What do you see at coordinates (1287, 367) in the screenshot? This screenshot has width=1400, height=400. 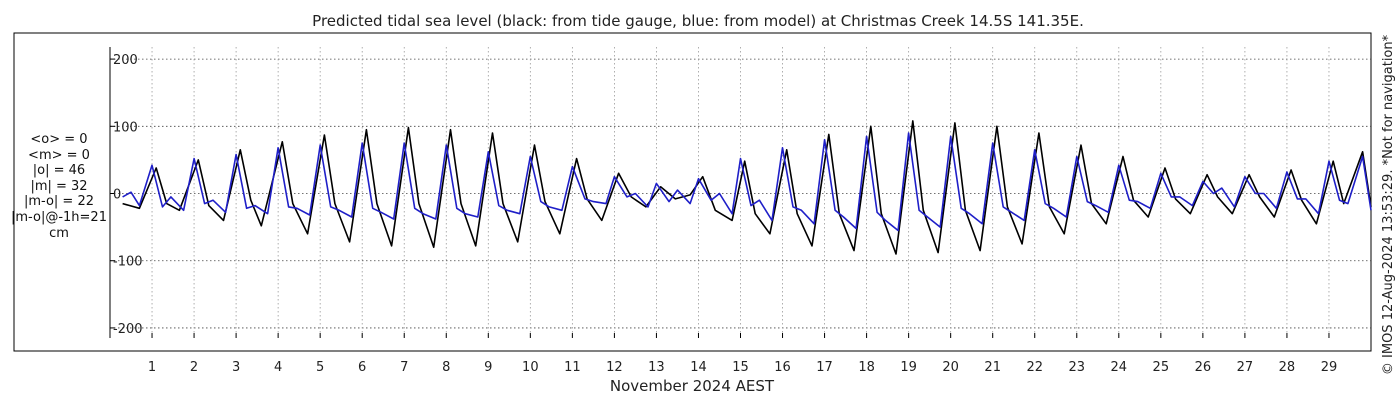 I see `x-tick-label: 28` at bounding box center [1287, 367].